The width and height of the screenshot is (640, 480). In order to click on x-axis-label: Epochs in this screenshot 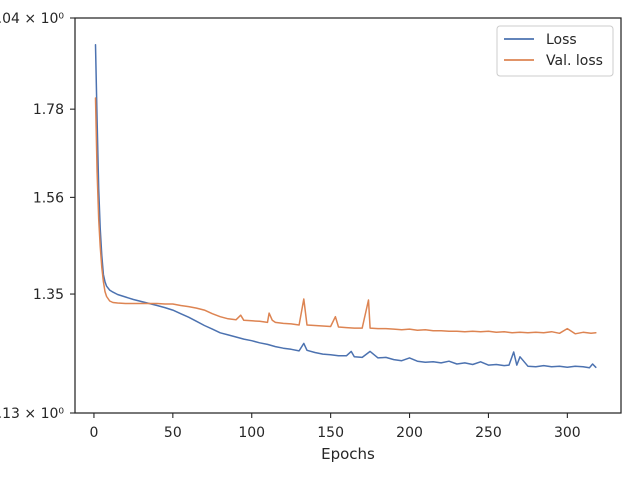, I will do `click(348, 454)`.